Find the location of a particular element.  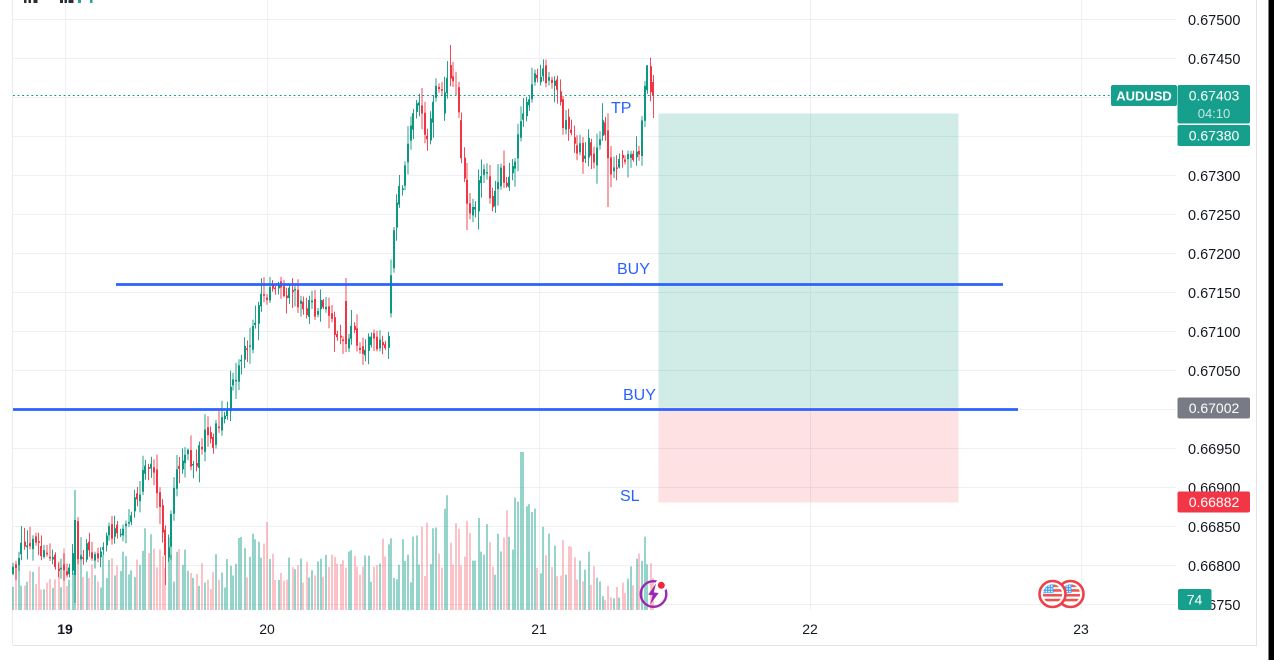

svg-text: 23 is located at coordinates (1081, 629).